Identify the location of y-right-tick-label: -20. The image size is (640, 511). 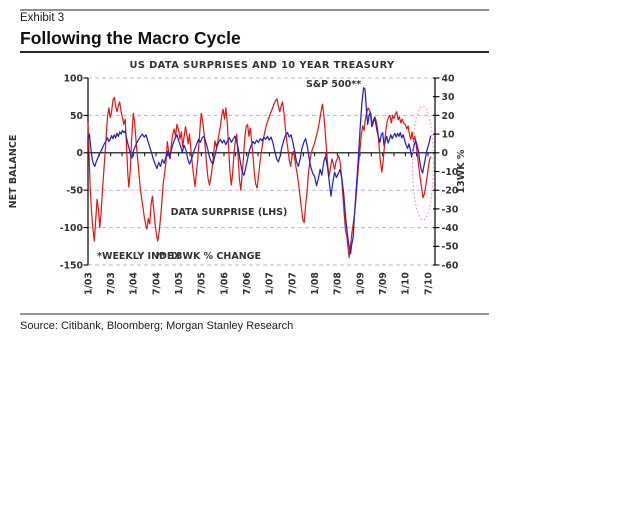
(450, 191).